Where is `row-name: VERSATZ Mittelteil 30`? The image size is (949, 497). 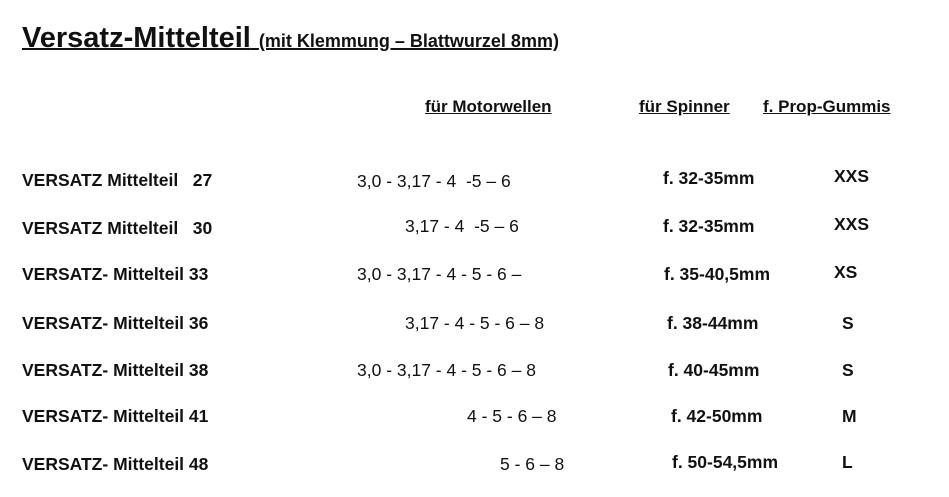 row-name: VERSATZ Mittelteil 30 is located at coordinates (117, 228).